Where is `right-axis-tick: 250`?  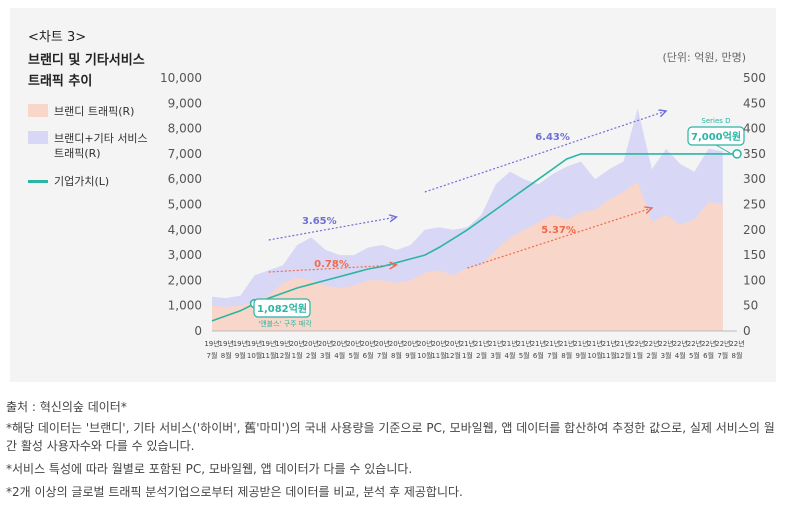
right-axis-tick: 250 is located at coordinates (754, 205).